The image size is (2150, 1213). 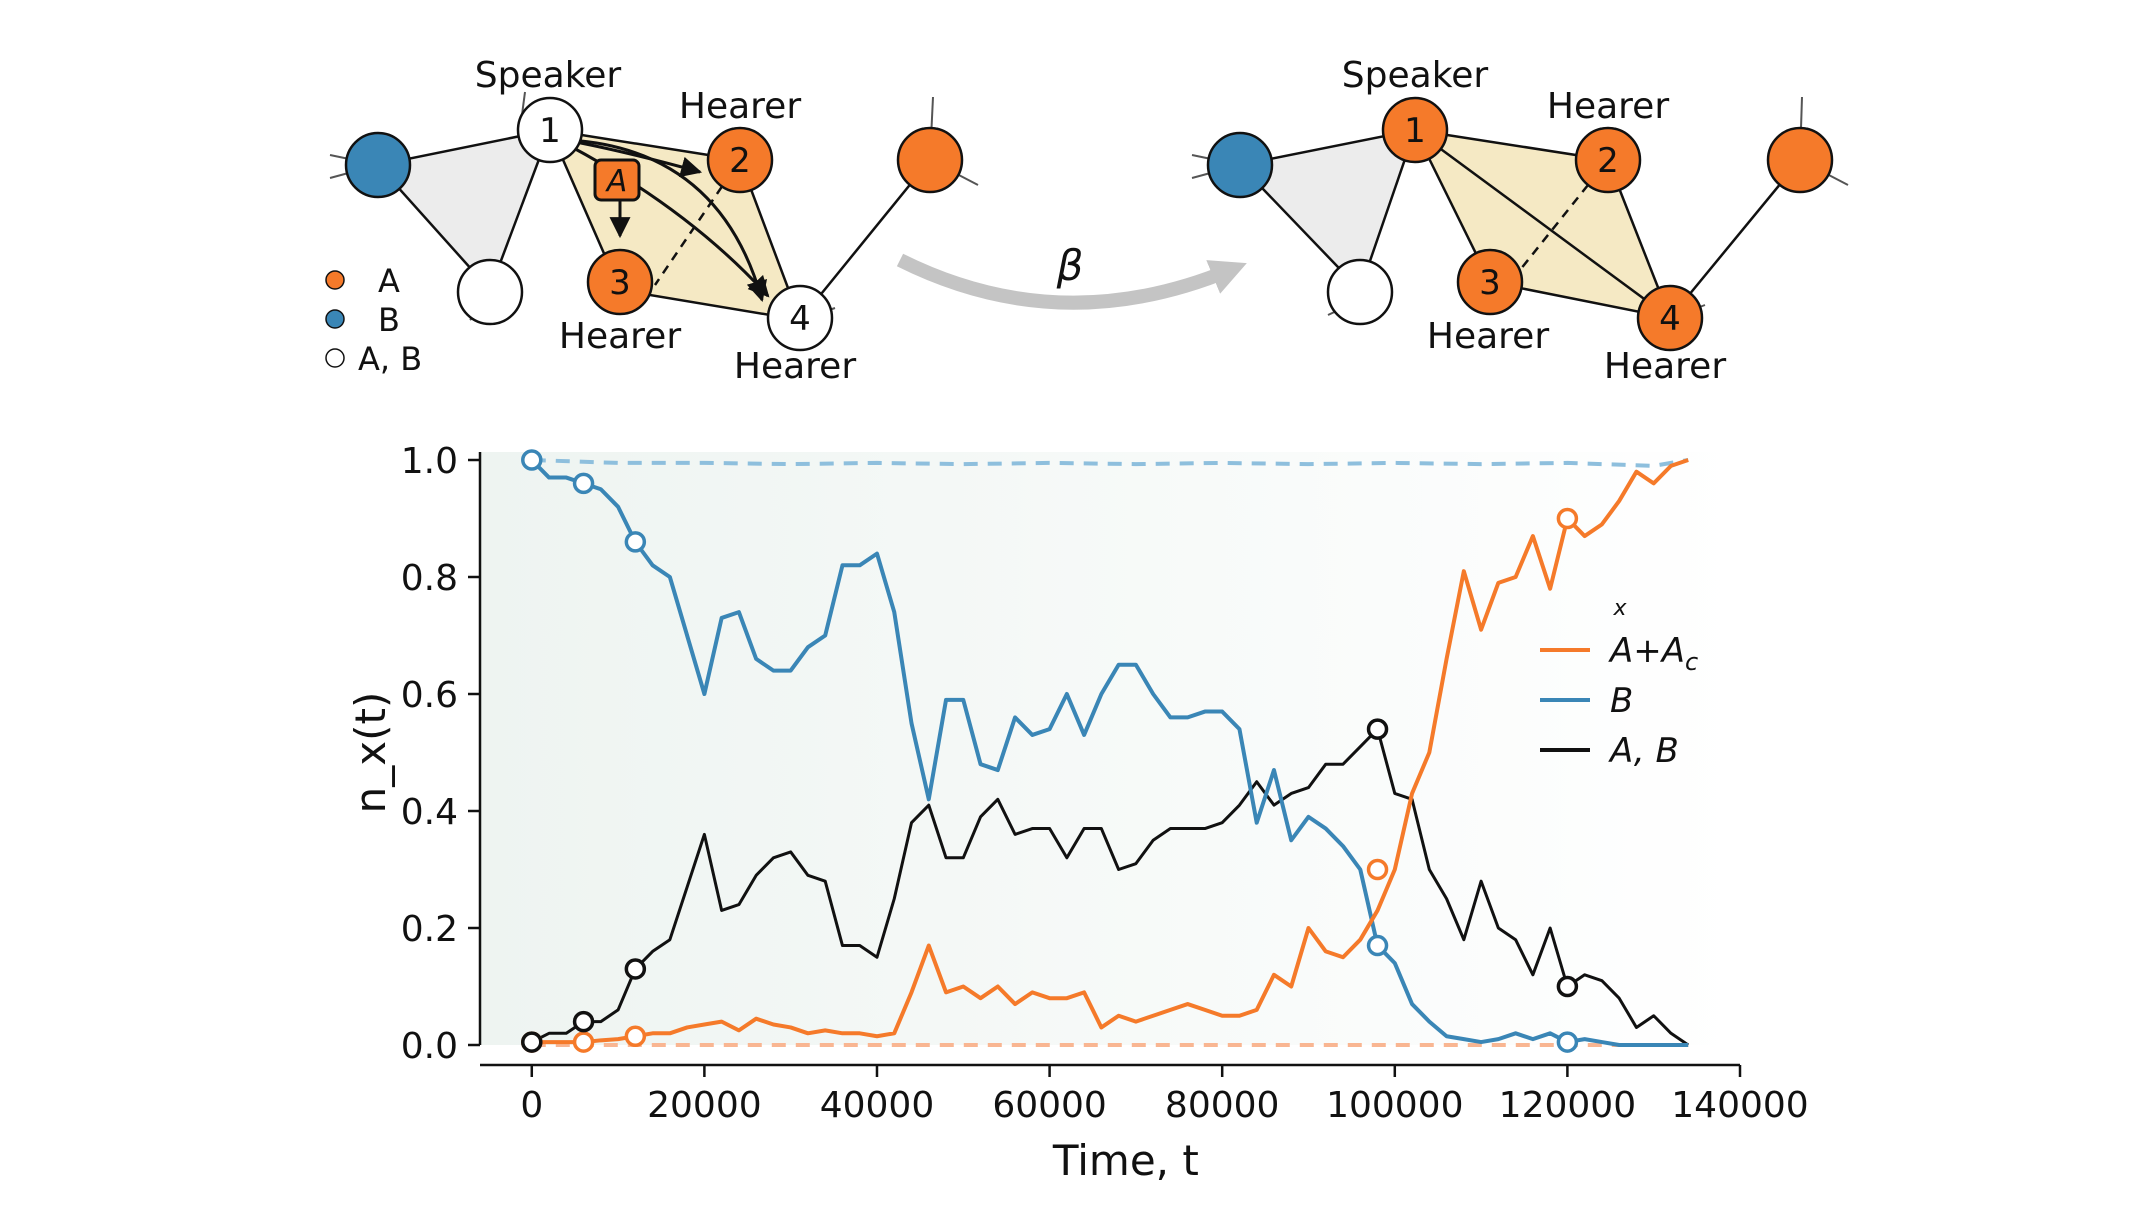 I want to click on grey-triangle-after, so click(x=1327, y=210).